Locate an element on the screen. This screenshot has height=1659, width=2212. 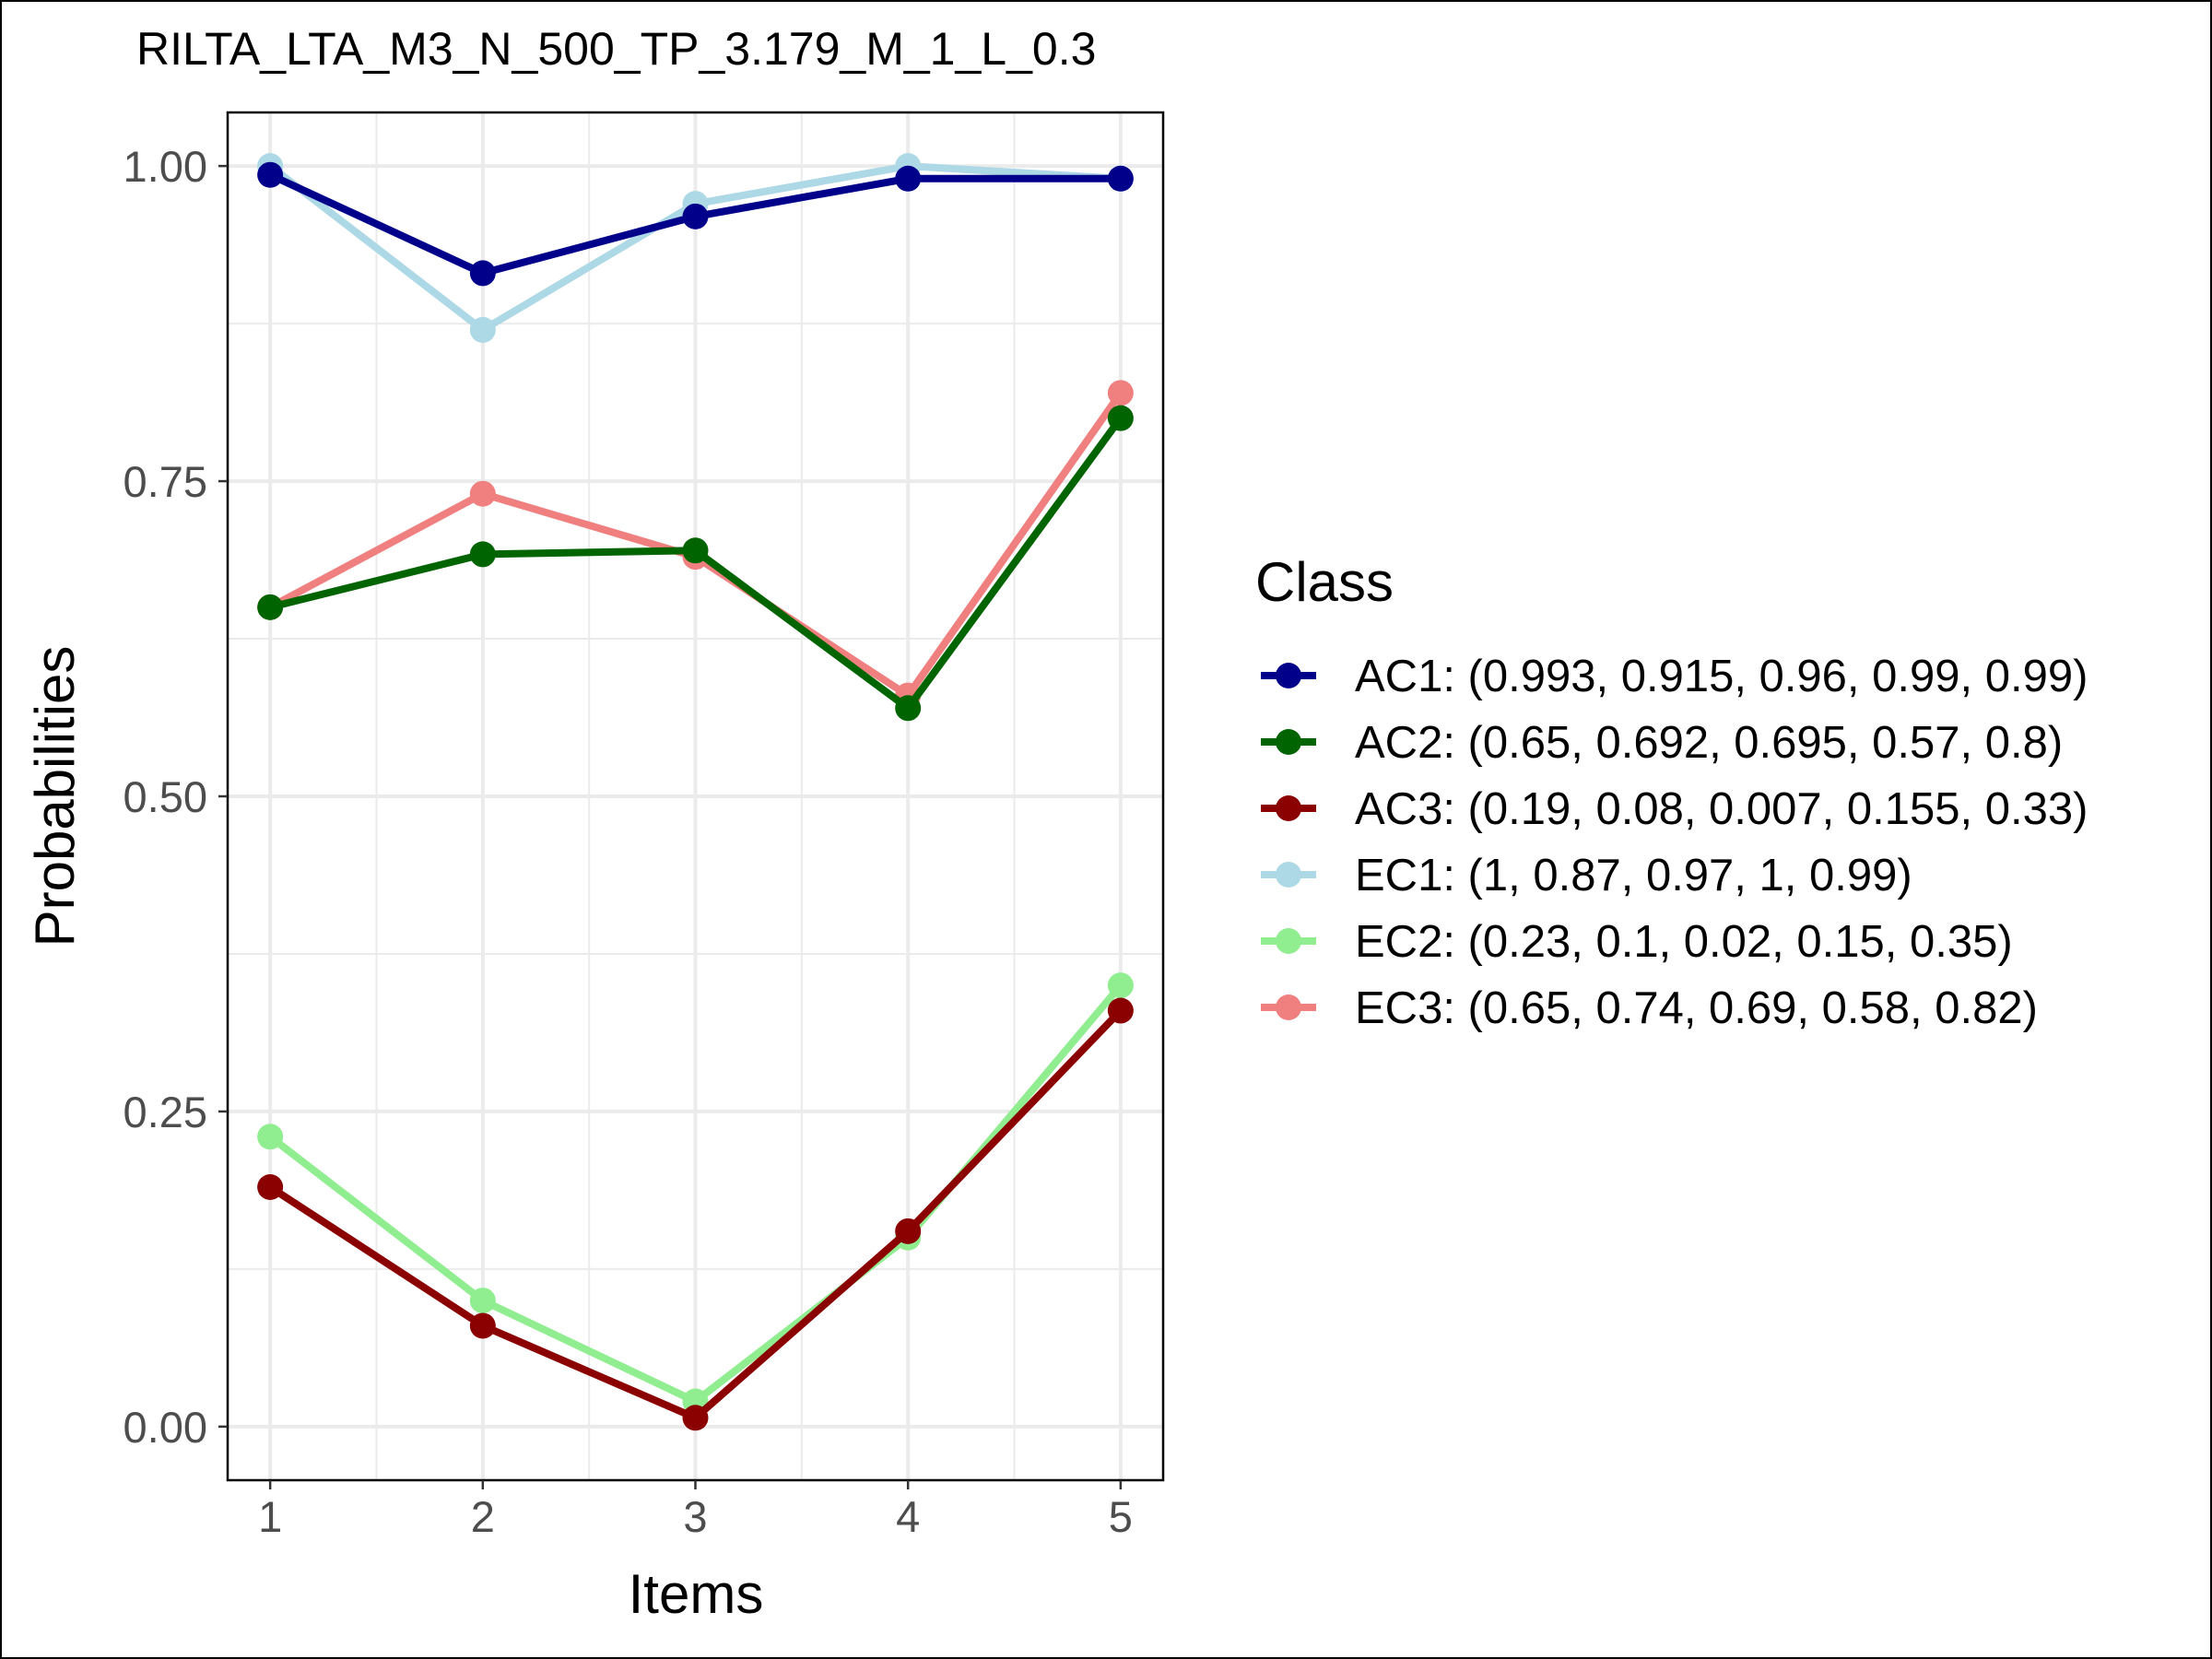
series-ac1 is located at coordinates (695, 224).